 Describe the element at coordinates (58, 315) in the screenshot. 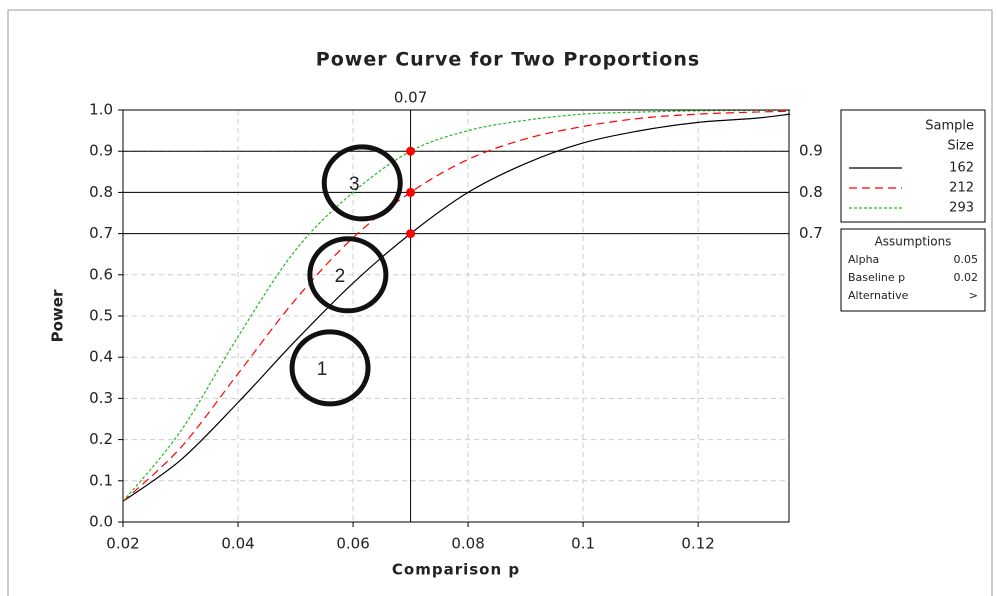

I see `y-axis-label: Power` at that location.